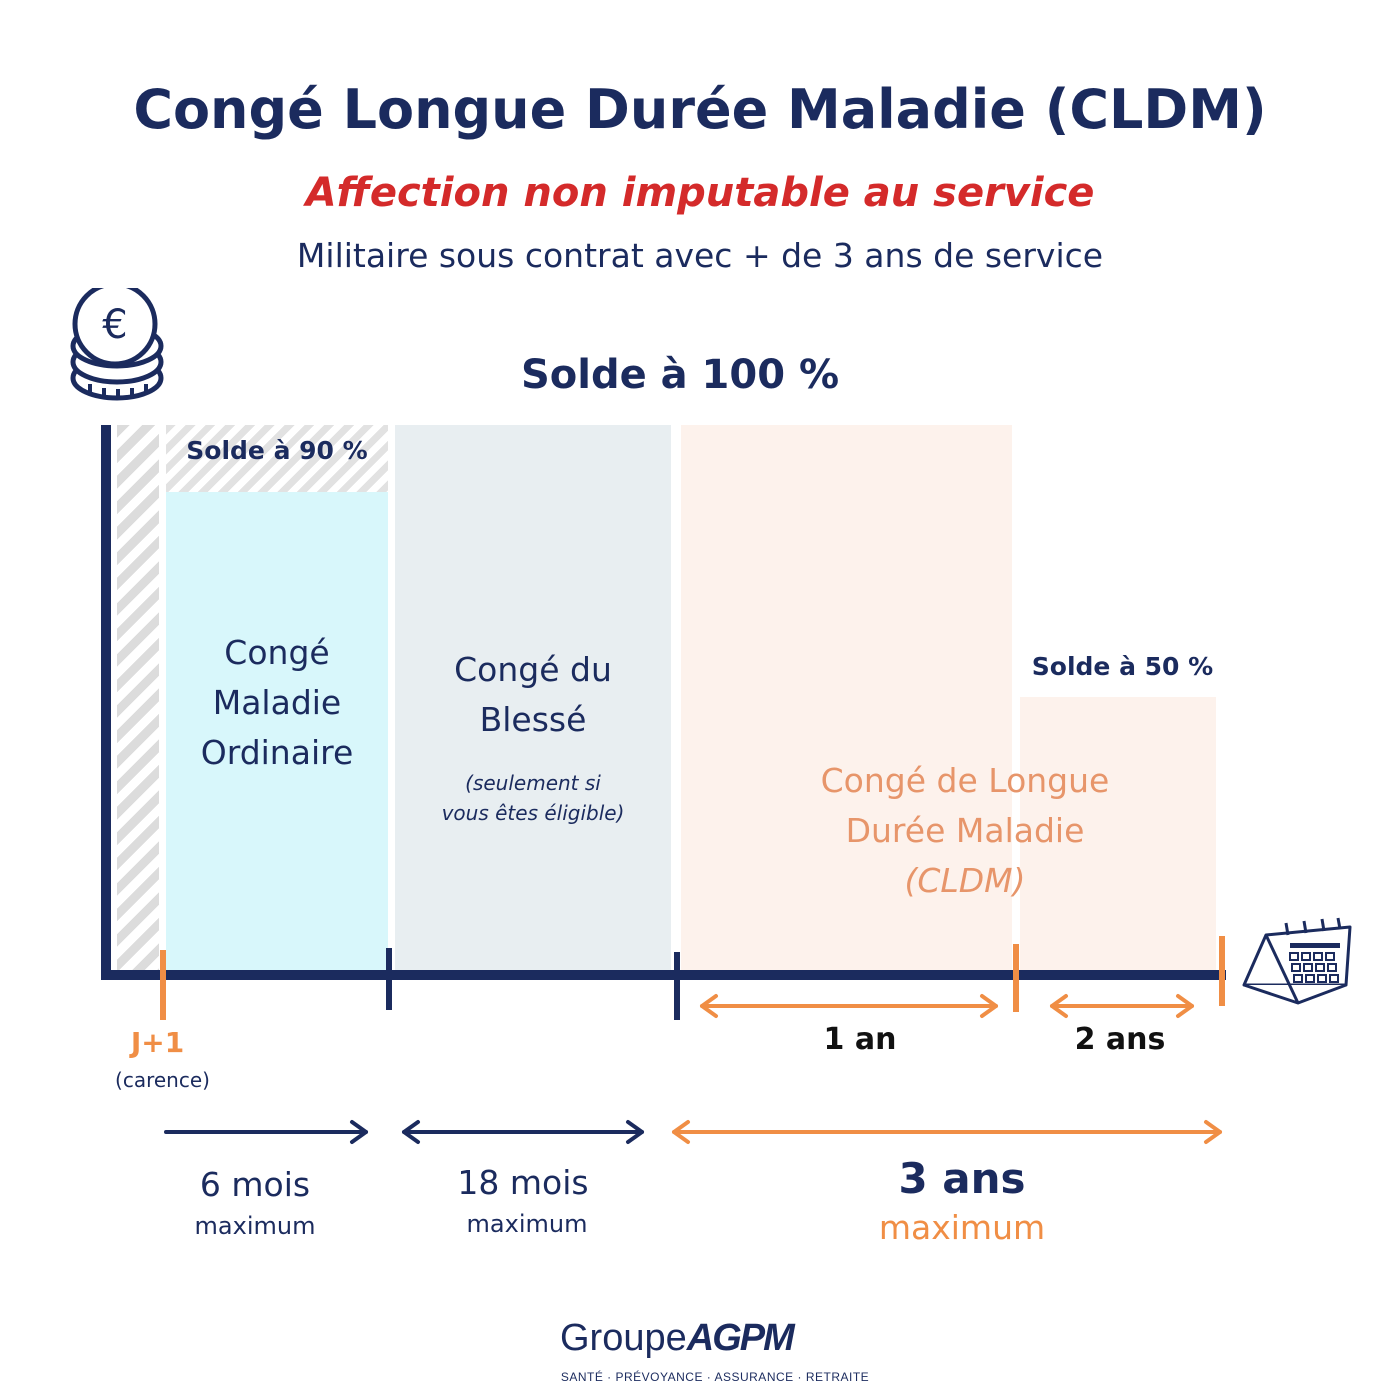  What do you see at coordinates (533, 813) in the screenshot?
I see `cb-note-line2: vous êtes éligible)` at bounding box center [533, 813].